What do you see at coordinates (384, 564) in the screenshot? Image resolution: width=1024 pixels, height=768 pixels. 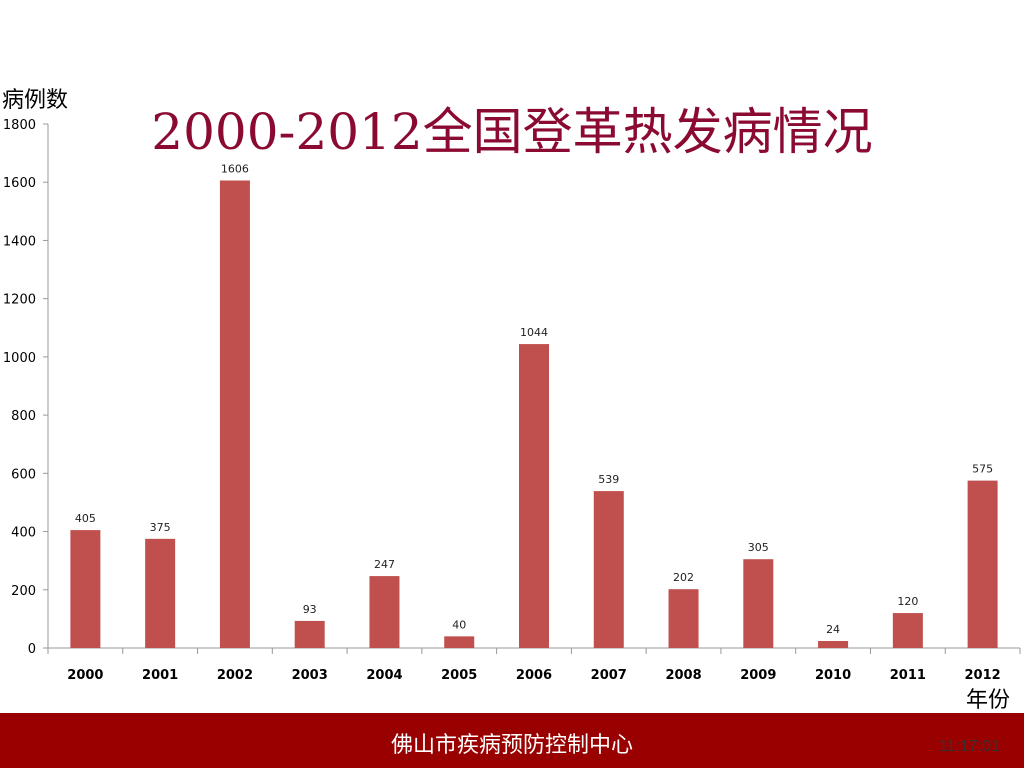 I see `data-label-2004: 247` at bounding box center [384, 564].